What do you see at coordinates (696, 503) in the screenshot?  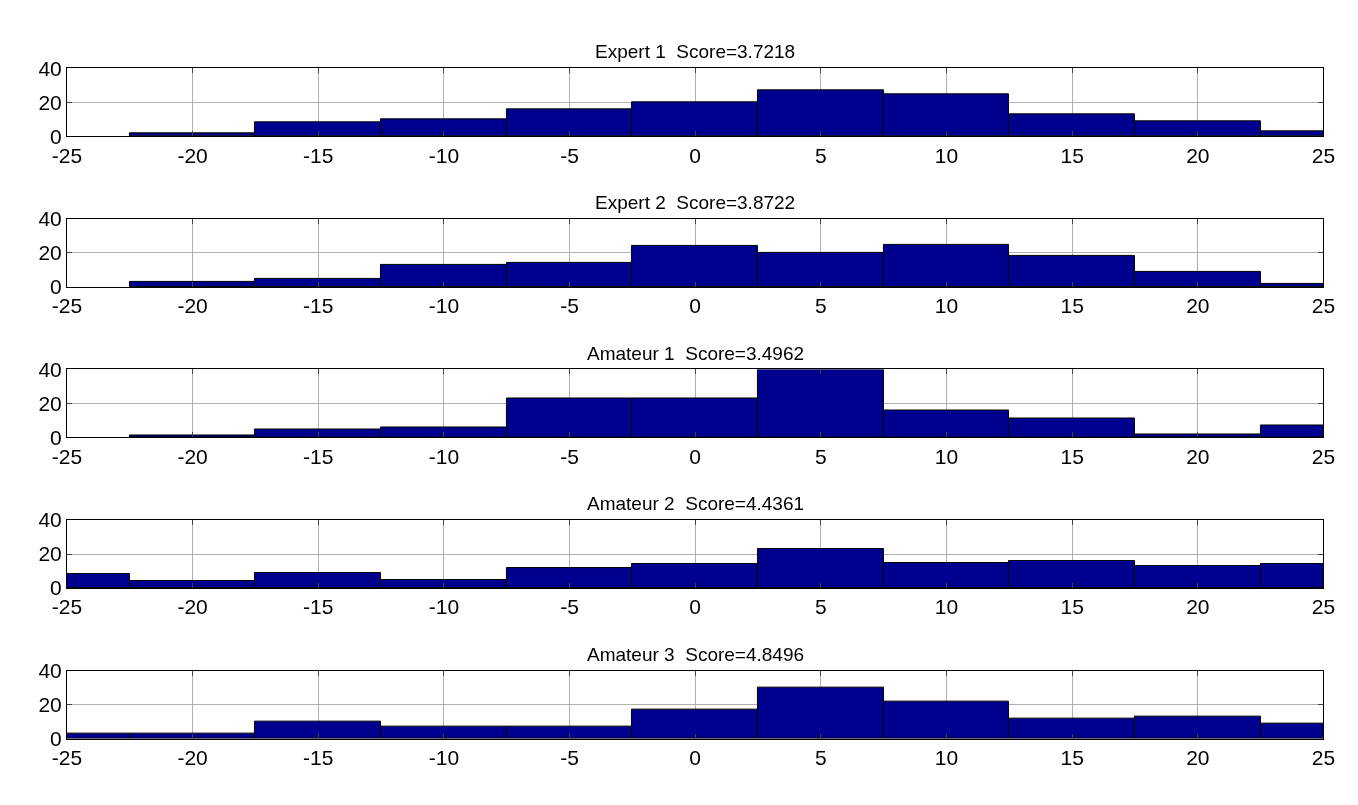 I see `chart-title: Amateur 2 Score=4.4361` at bounding box center [696, 503].